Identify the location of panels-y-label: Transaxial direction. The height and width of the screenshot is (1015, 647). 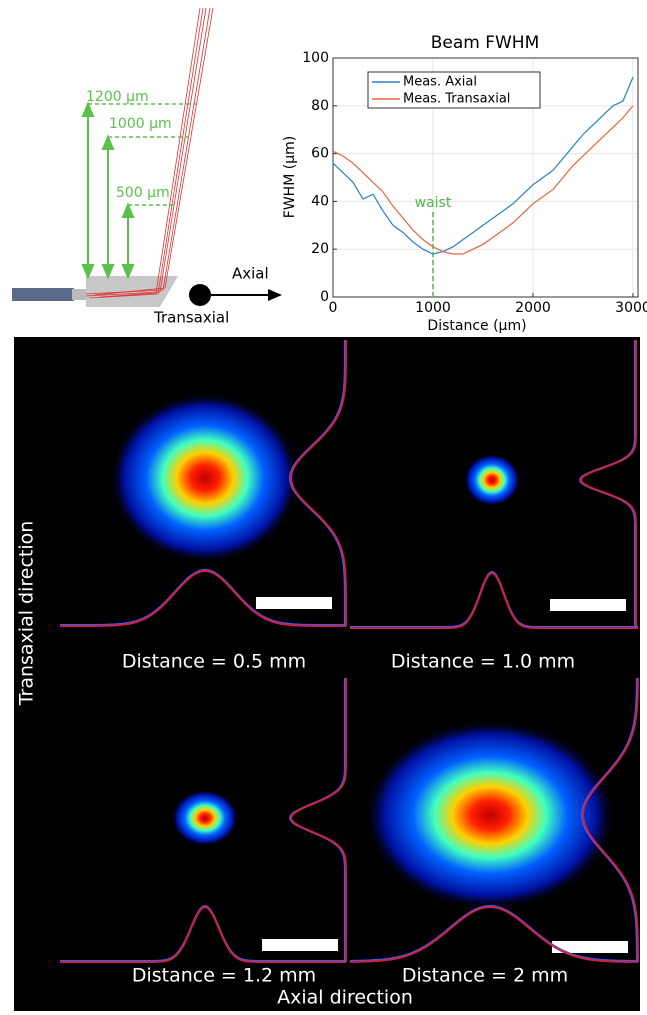
(27, 614).